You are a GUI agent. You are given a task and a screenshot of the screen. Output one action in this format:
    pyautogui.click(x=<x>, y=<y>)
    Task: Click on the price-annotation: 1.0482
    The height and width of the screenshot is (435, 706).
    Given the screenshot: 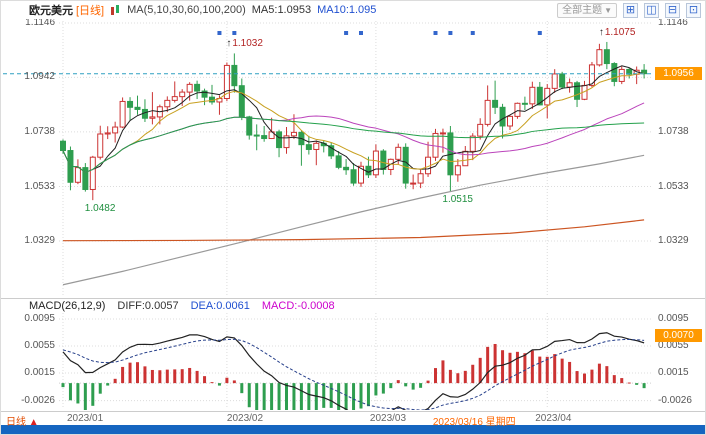 What is the action you would take?
    pyautogui.click(x=100, y=209)
    